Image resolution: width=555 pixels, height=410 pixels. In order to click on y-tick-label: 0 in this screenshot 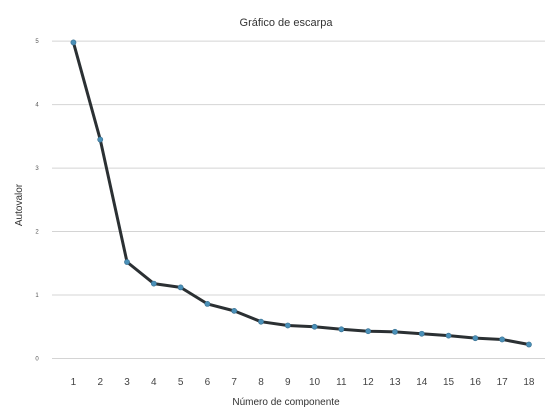, I will do `click(37, 359)`.